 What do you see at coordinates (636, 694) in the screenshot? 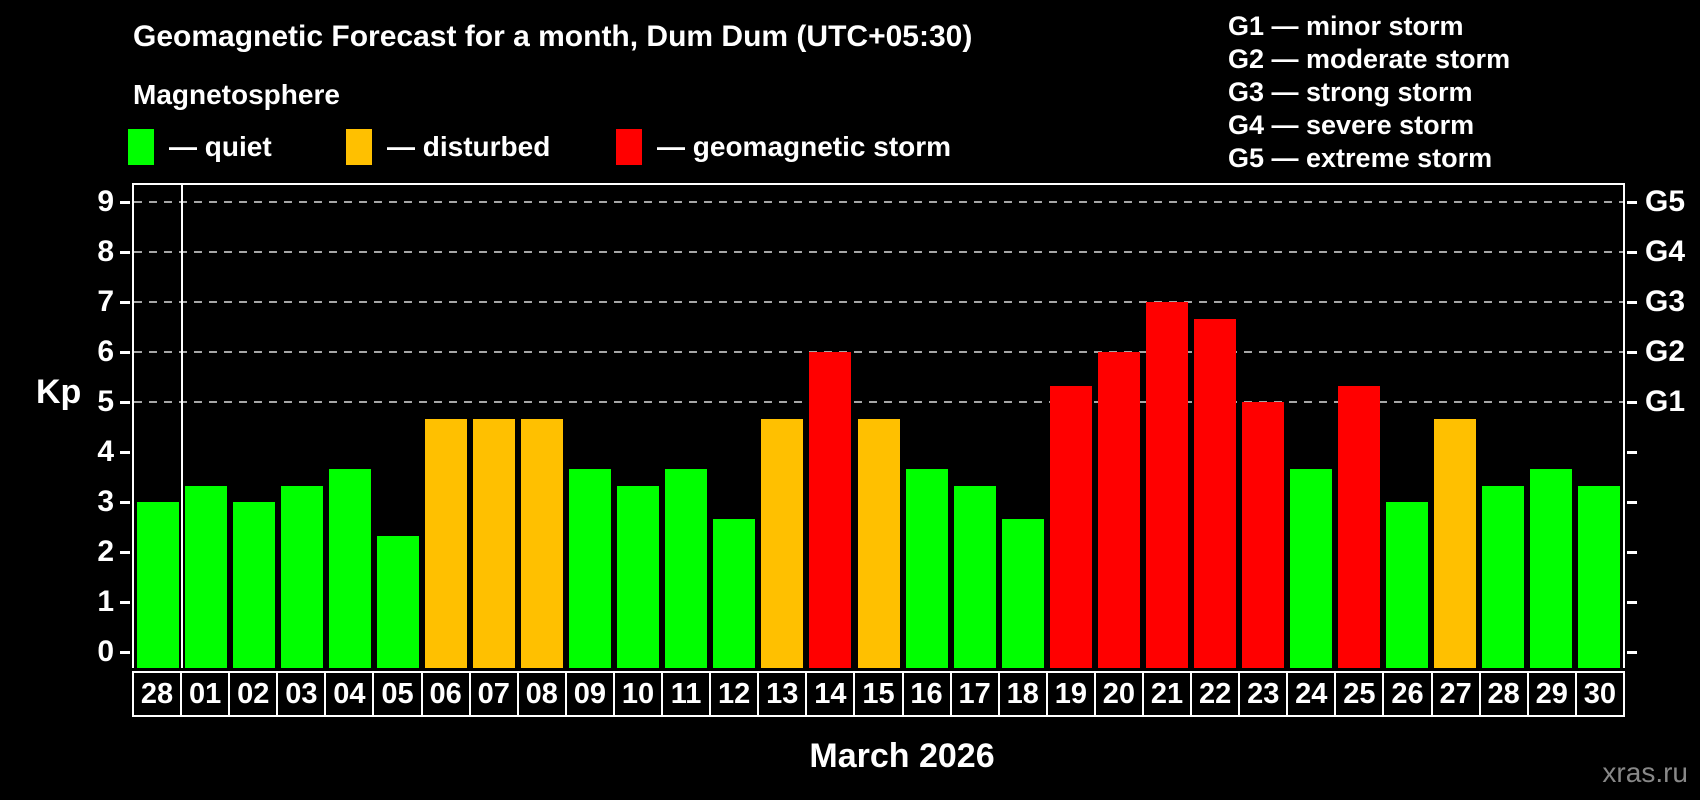
I see `day-label-cell: 10` at bounding box center [636, 694].